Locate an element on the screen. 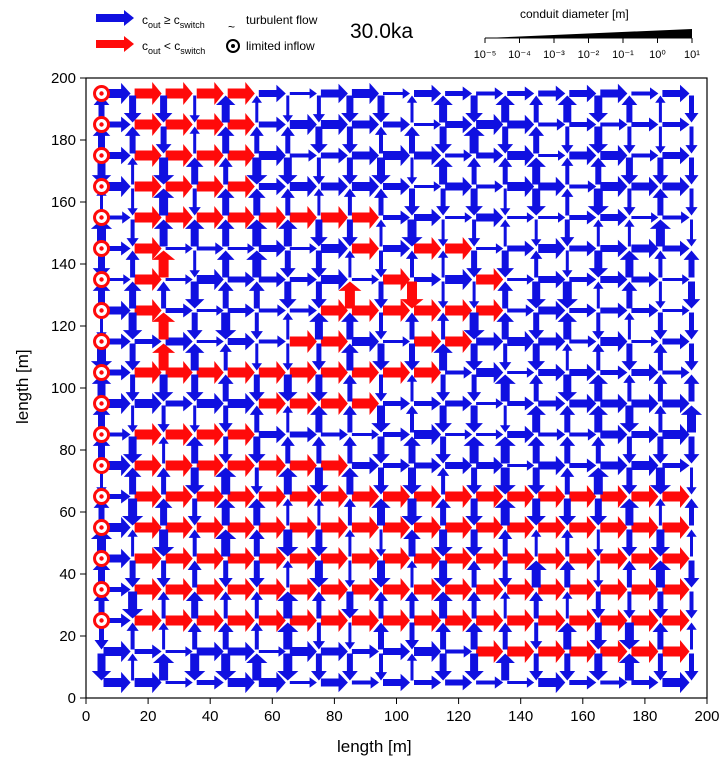 This screenshot has width=723, height=760. limited-inflow-dot is located at coordinates (101, 186).